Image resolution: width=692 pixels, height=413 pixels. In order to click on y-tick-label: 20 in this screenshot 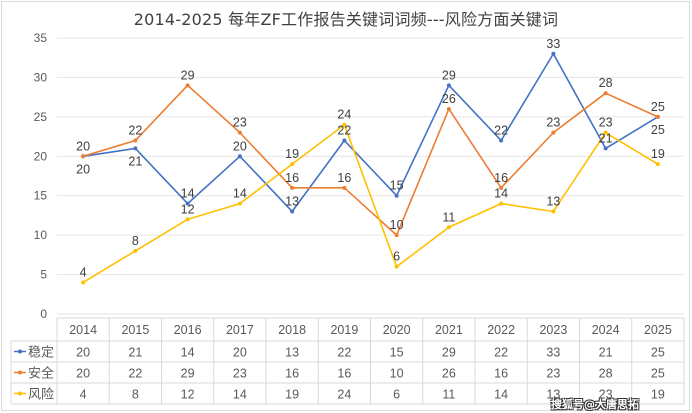, I will do `click(41, 156)`.